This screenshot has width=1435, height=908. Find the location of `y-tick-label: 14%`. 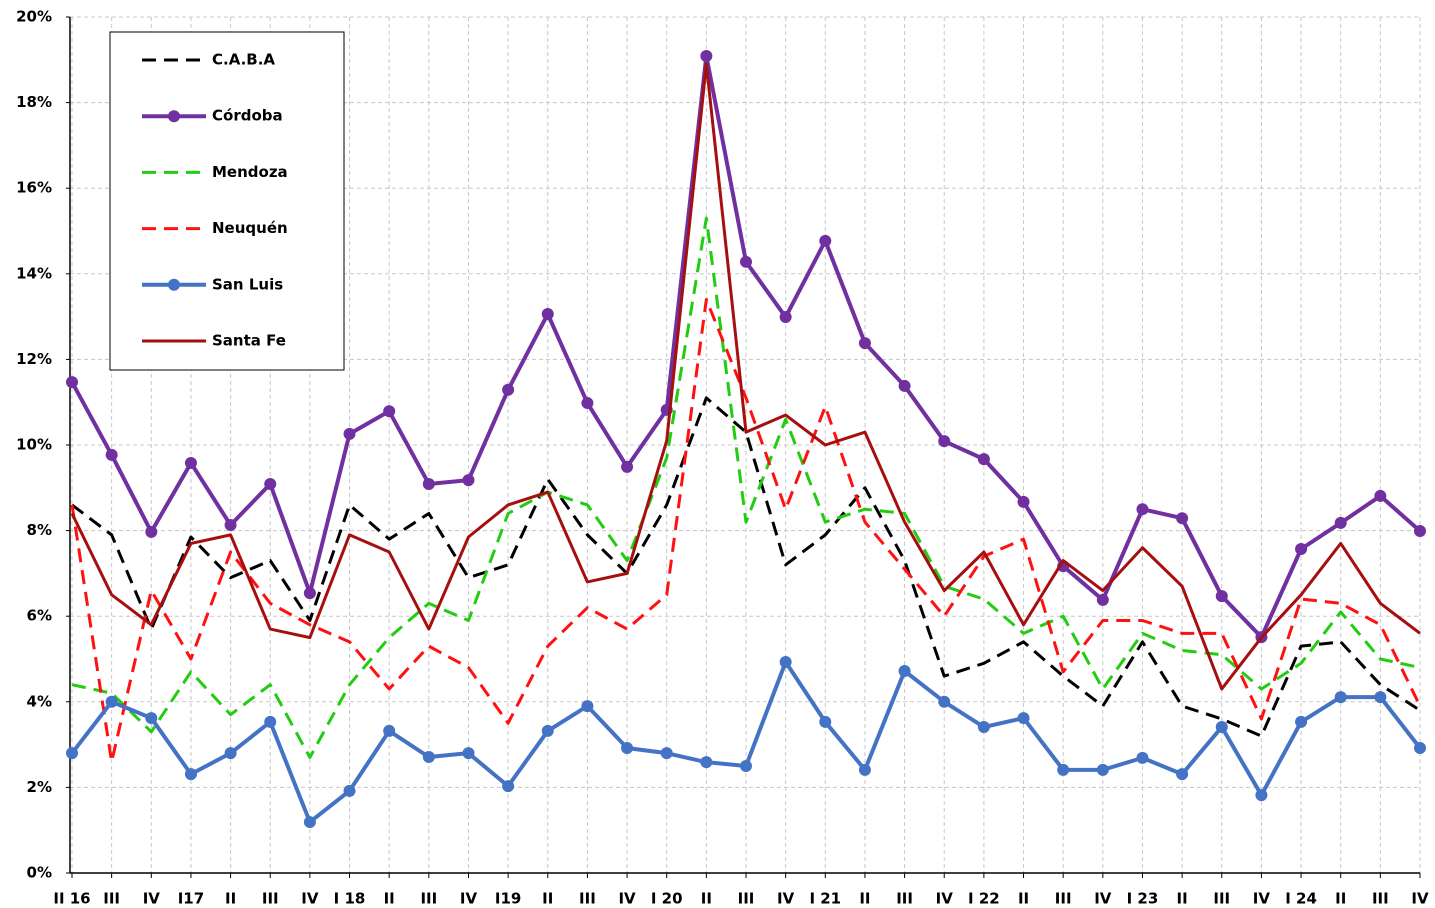

y-tick-label: 14% is located at coordinates (34, 273).